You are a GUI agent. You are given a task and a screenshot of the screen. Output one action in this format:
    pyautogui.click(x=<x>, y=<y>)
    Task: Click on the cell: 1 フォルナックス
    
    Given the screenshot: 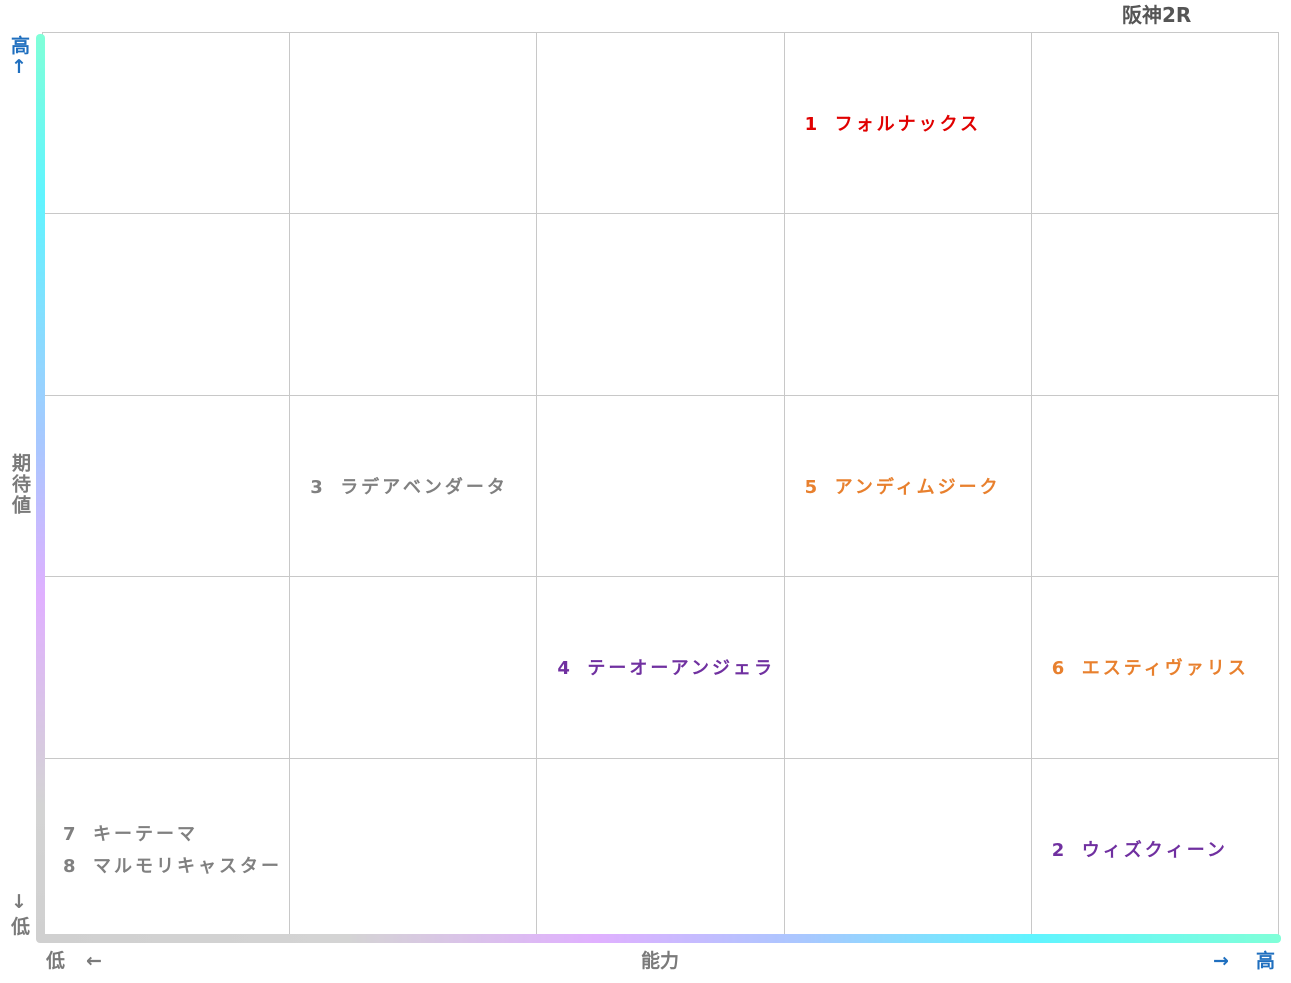 What is the action you would take?
    pyautogui.click(x=907, y=124)
    